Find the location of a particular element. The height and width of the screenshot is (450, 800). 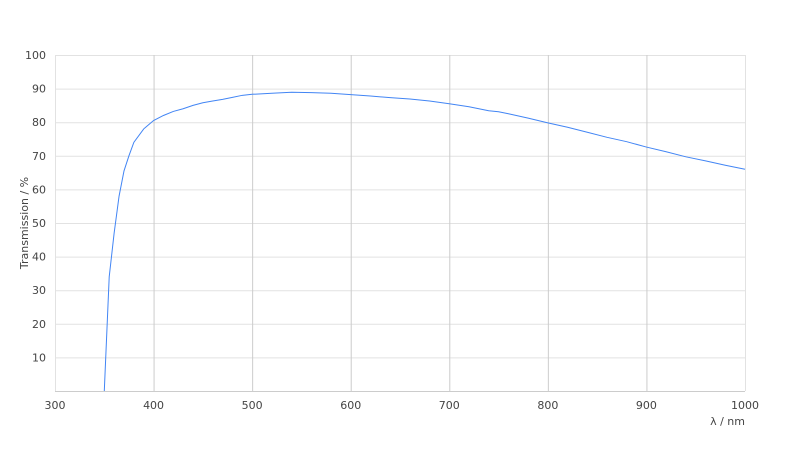

y-tick-label: 90 is located at coordinates (39, 89).